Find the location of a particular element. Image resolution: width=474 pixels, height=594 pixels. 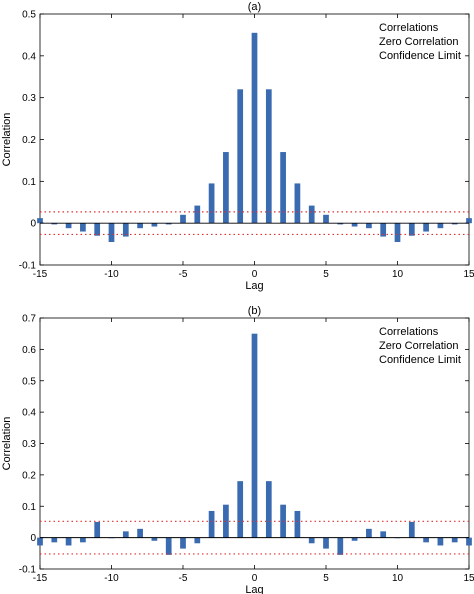

chart-title: (b) is located at coordinates (254, 311).